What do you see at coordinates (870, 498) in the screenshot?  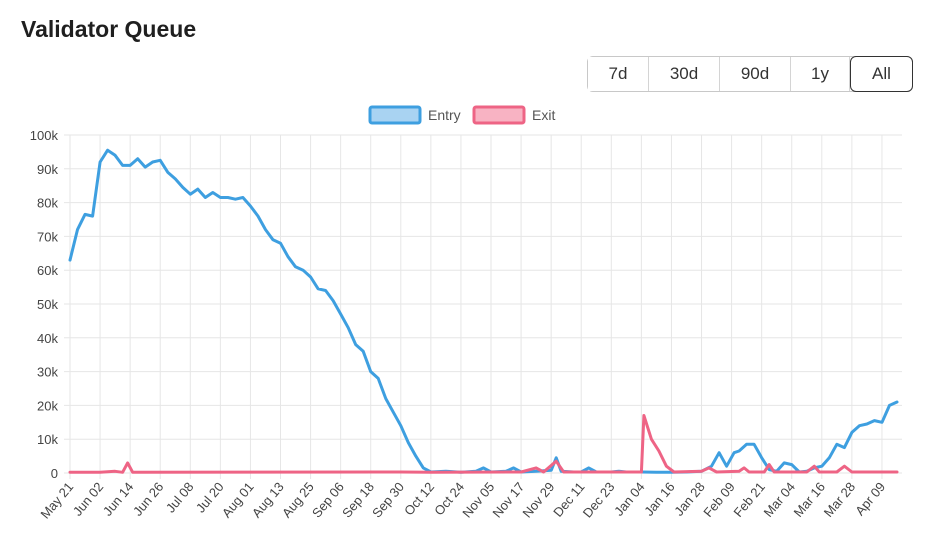 I see `x-tick-label: Apr 09` at bounding box center [870, 498].